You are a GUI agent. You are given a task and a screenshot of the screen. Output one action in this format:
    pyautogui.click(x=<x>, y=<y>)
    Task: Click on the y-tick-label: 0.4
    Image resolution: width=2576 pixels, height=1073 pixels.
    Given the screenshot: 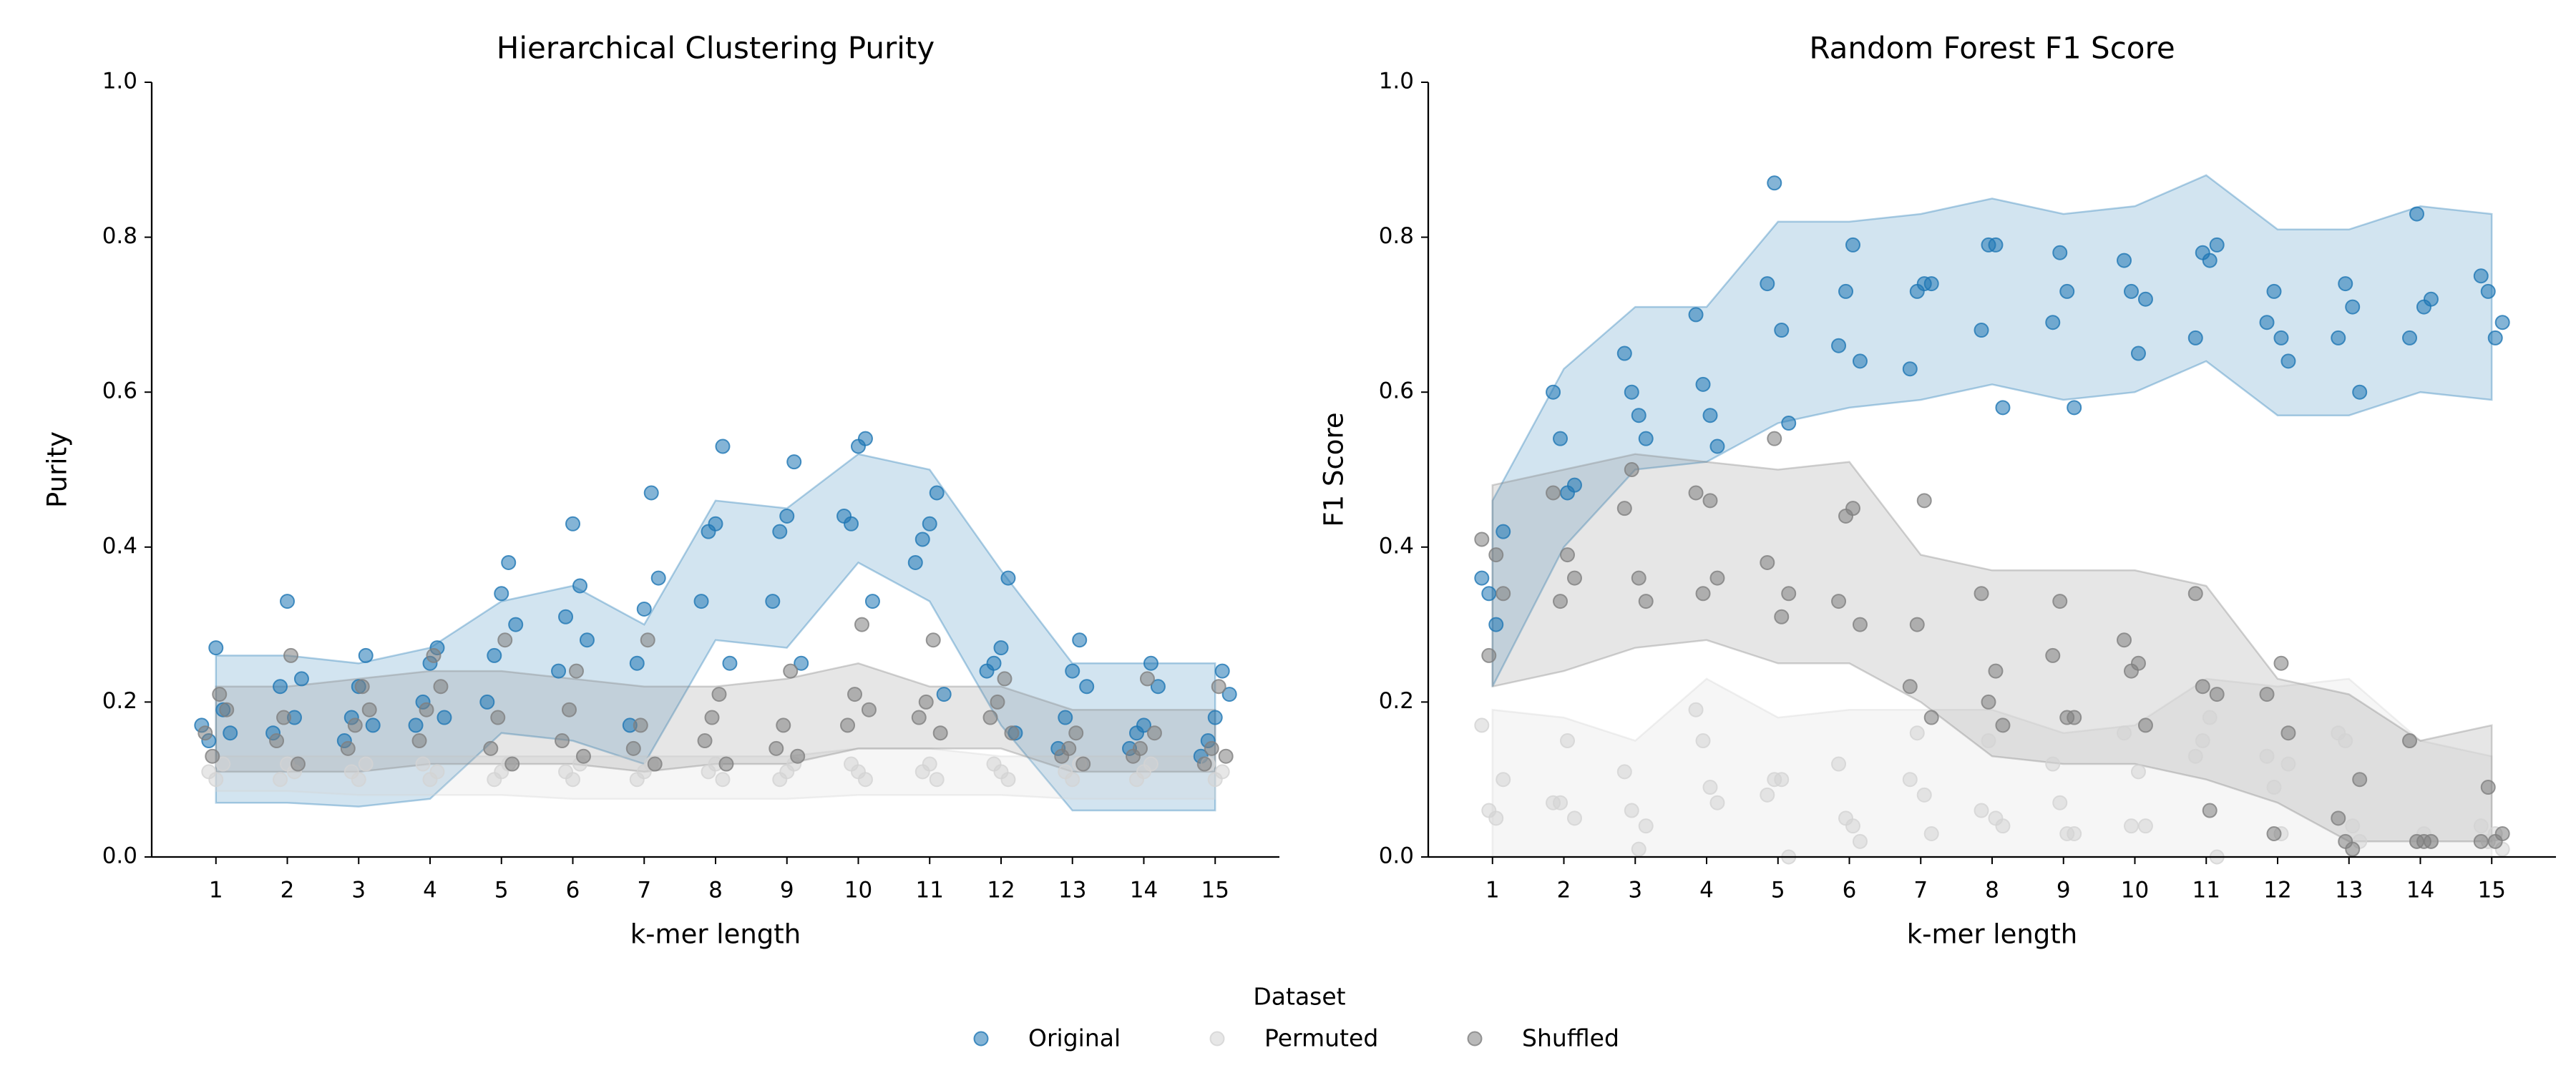 What is the action you would take?
    pyautogui.click(x=119, y=546)
    